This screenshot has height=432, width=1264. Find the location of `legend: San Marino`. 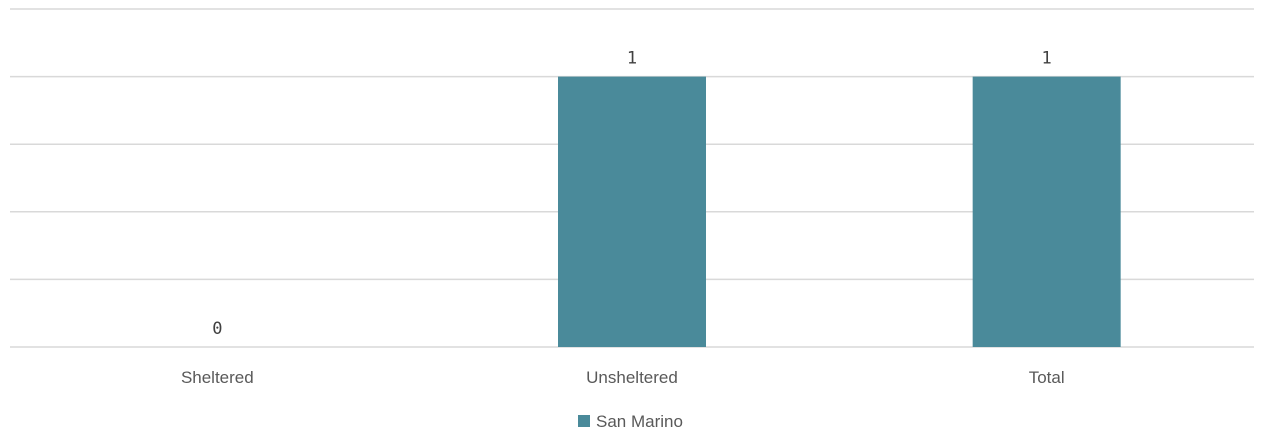

legend: San Marino is located at coordinates (630, 421).